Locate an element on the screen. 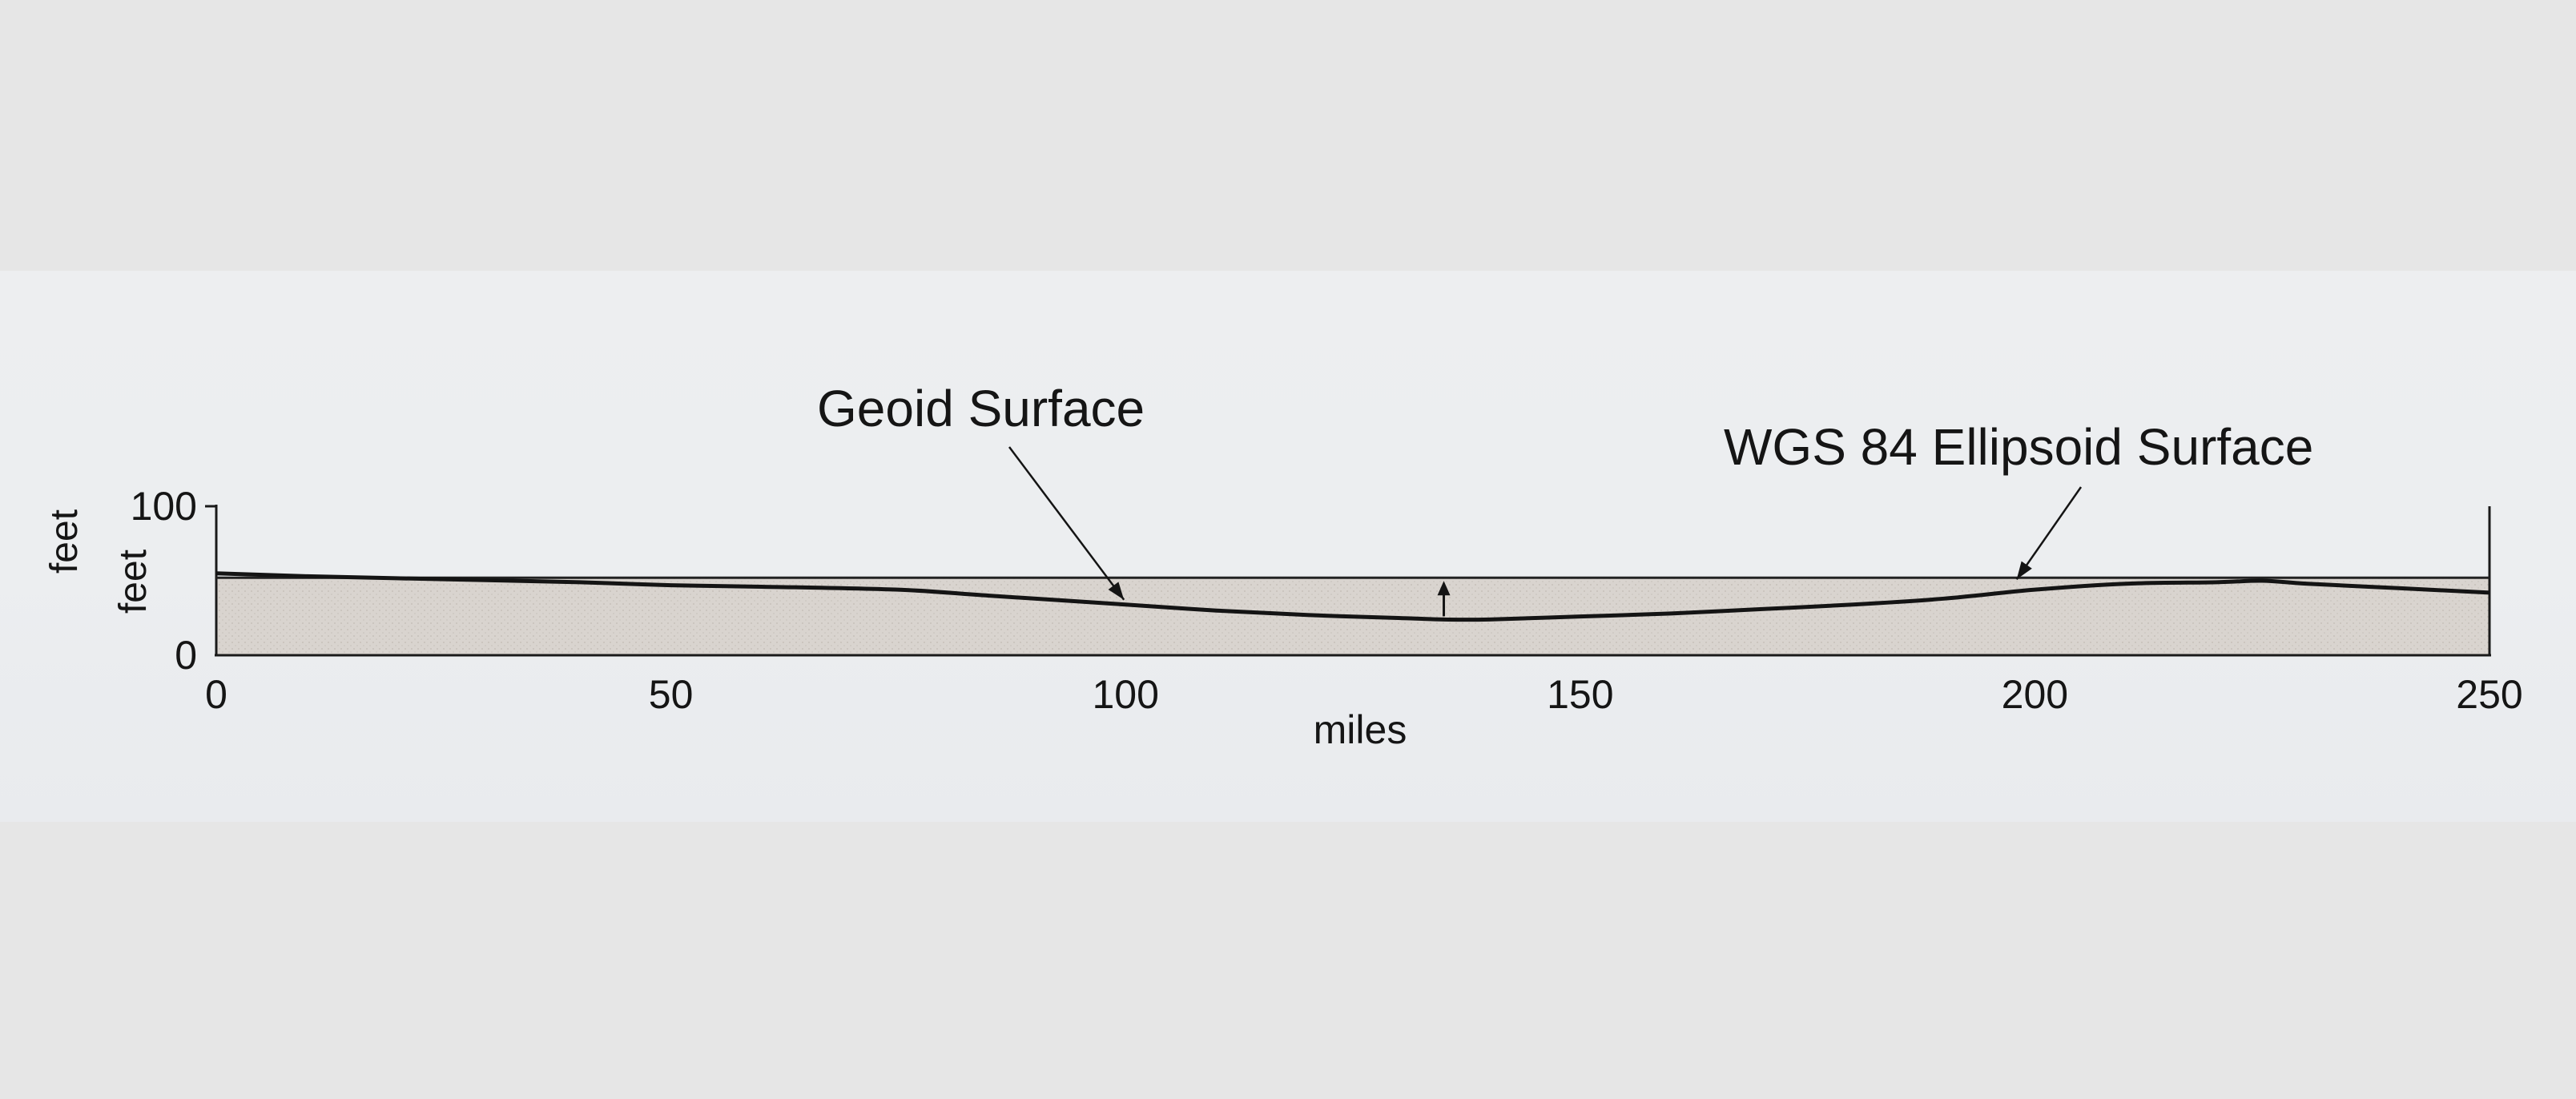 The image size is (2576, 1099). series-line-geoid is located at coordinates (1352, 596).